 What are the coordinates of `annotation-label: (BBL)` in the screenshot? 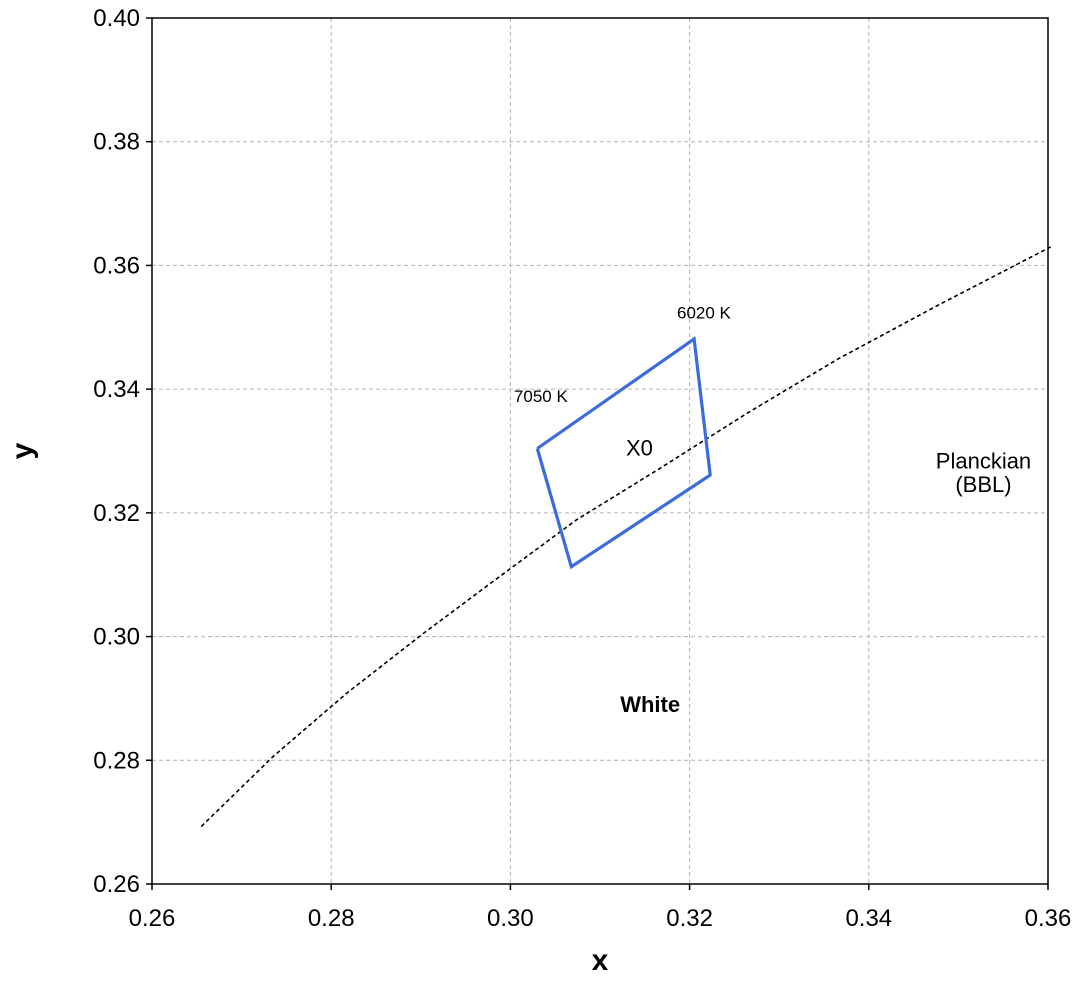 It's located at (983, 484).